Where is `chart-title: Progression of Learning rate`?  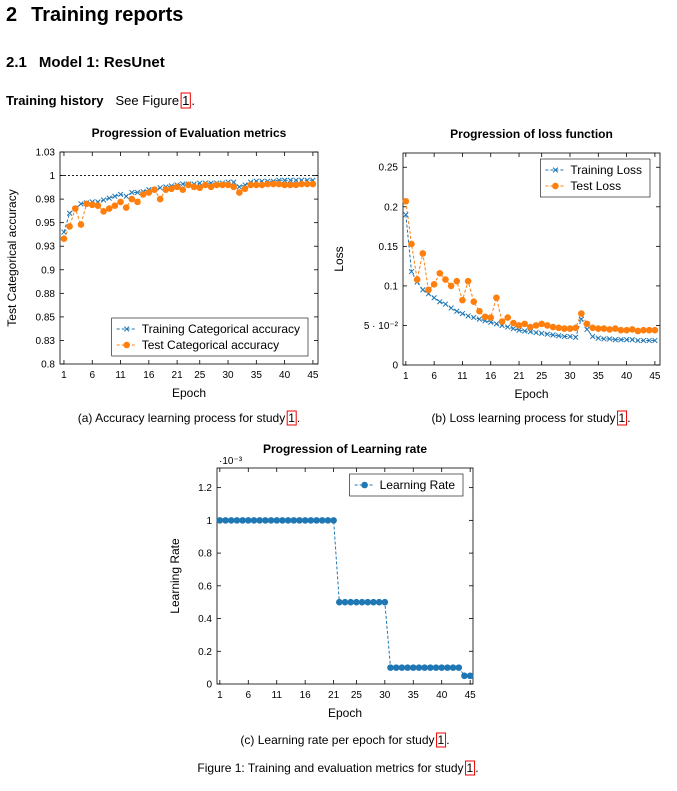
chart-title: Progression of Learning rate is located at coordinates (345, 449).